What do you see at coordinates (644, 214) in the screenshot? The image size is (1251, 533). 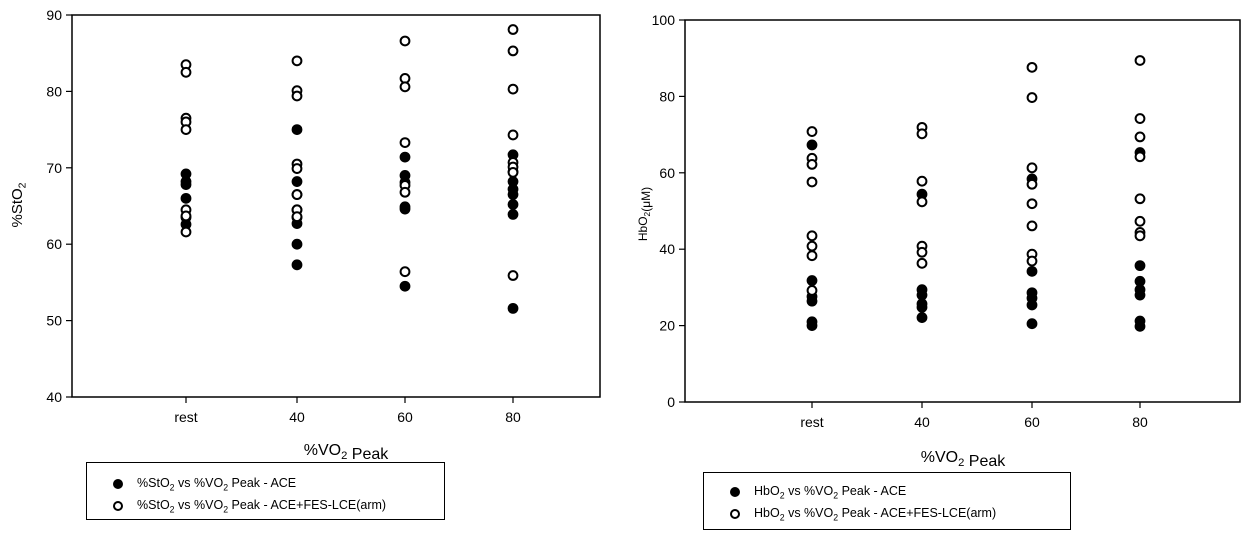 I see `y-axis-label: HbO2(μM)` at bounding box center [644, 214].